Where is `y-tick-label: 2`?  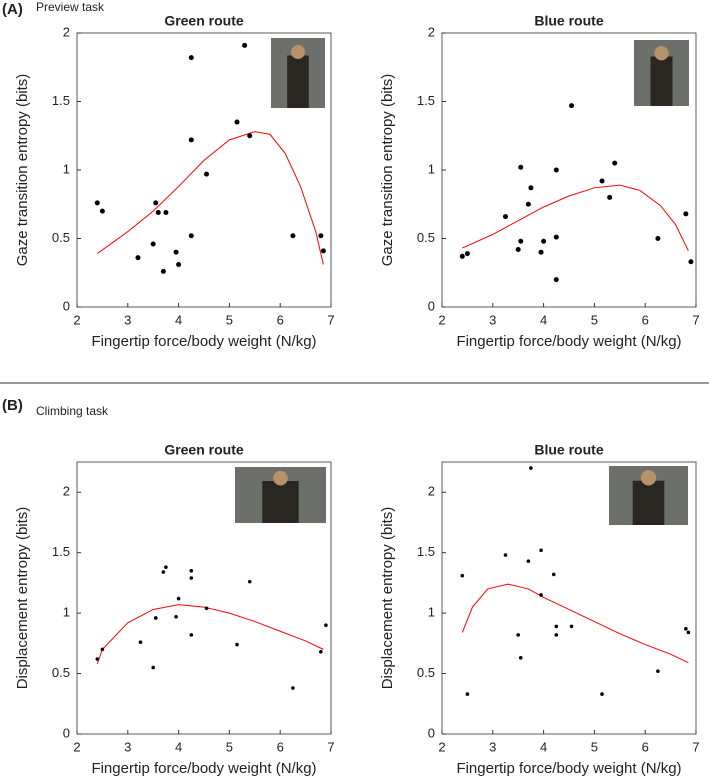
y-tick-label: 2 is located at coordinates (66, 491).